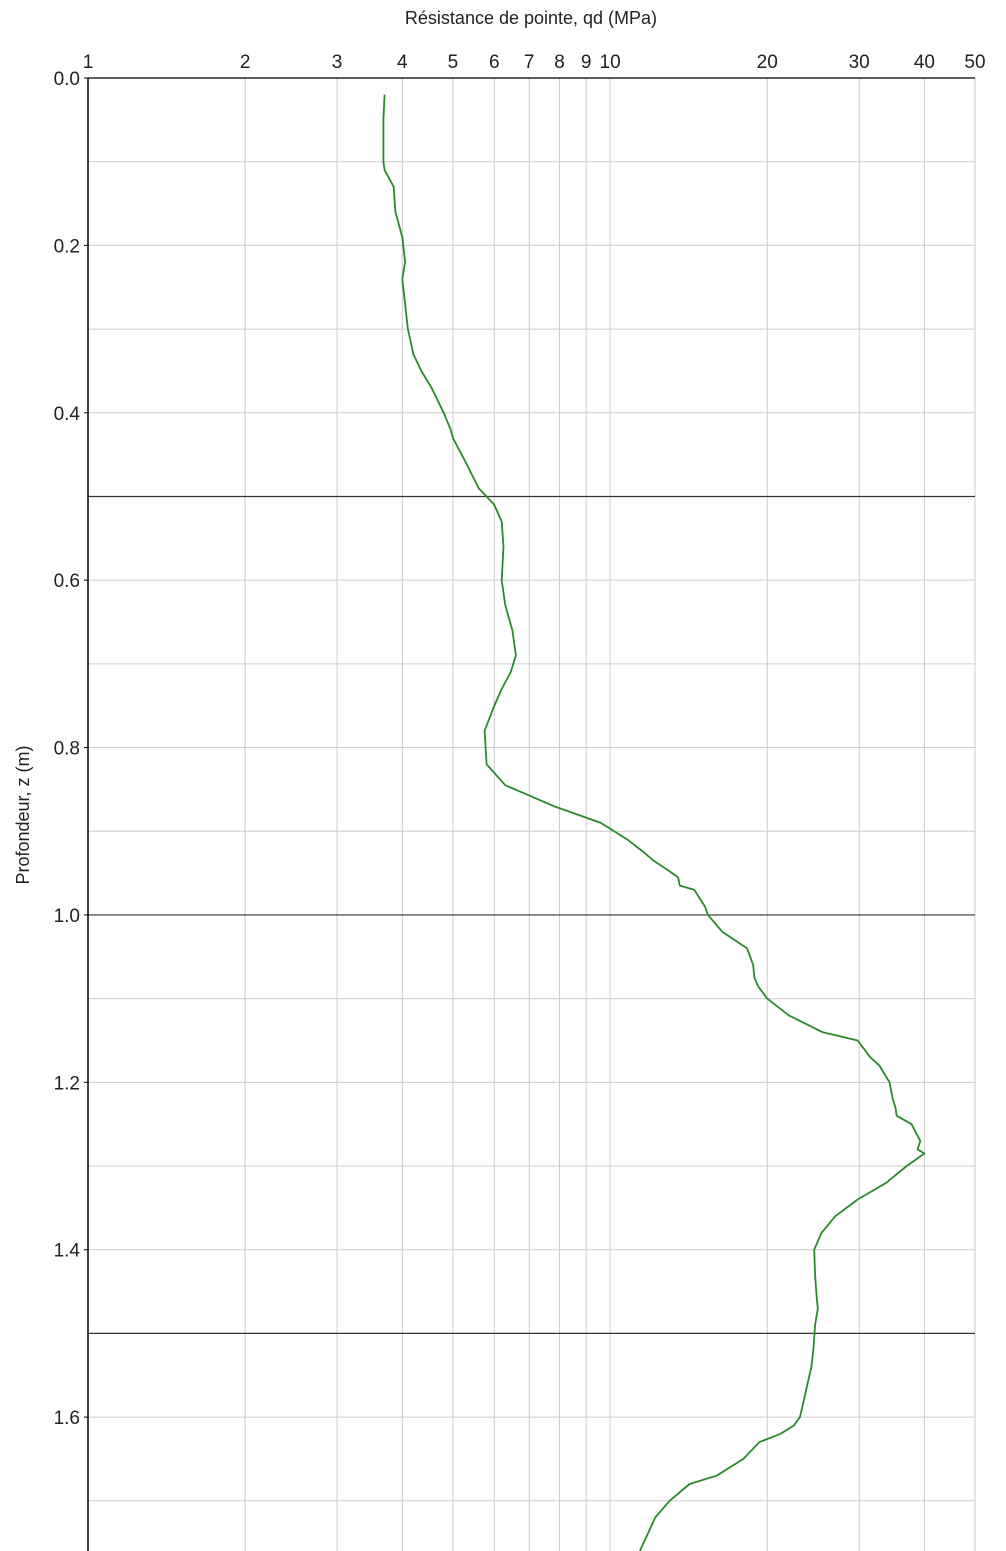 Image resolution: width=1006 pixels, height=1551 pixels. Describe the element at coordinates (67, 916) in the screenshot. I see `y-tick-label: 1.0` at that location.